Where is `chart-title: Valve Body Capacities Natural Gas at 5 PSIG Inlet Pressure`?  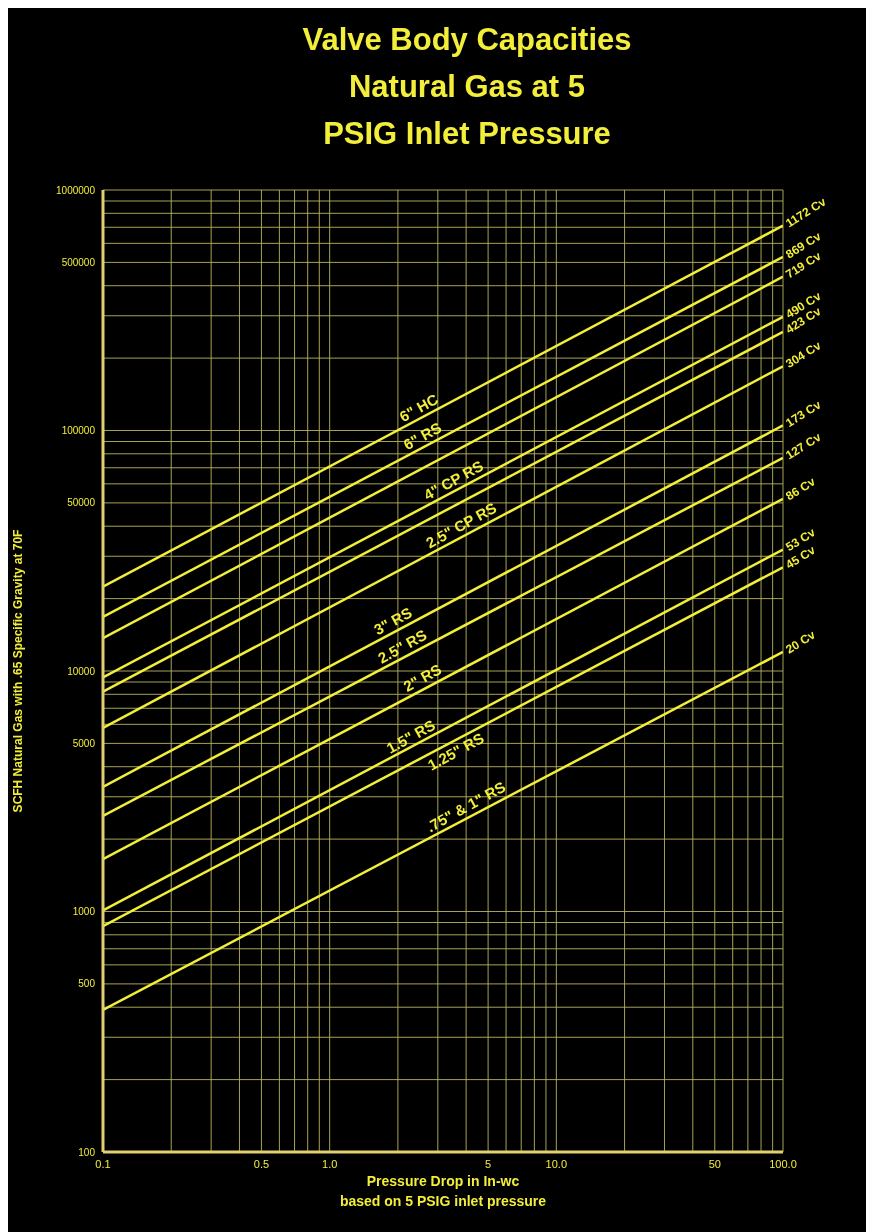 chart-title: Valve Body Capacities Natural Gas at 5 PSIG Inlet Pressure is located at coordinates (467, 87).